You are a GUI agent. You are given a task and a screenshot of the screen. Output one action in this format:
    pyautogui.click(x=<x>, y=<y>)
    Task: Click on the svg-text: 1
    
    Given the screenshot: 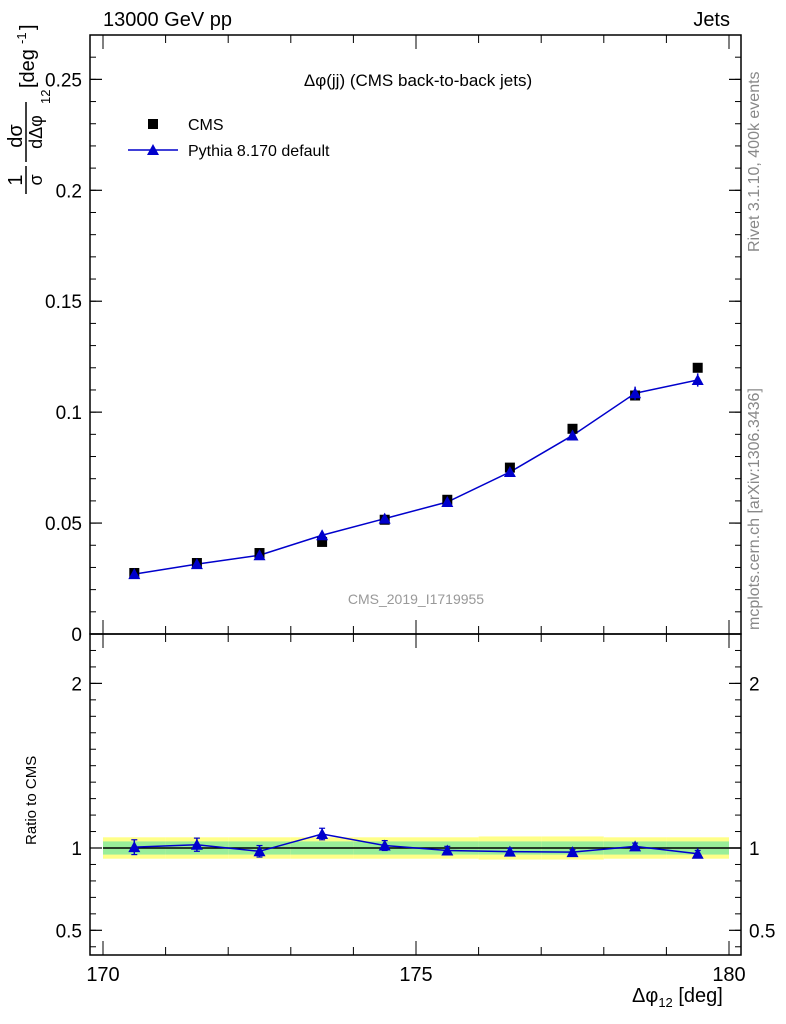 What is the action you would take?
    pyautogui.click(x=16, y=179)
    